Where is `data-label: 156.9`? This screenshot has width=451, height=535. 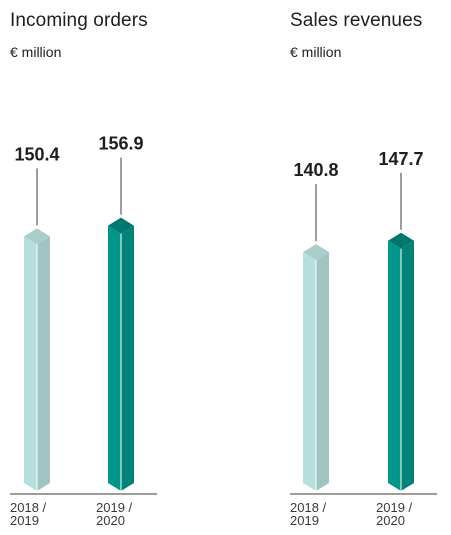
data-label: 156.9 is located at coordinates (120, 144).